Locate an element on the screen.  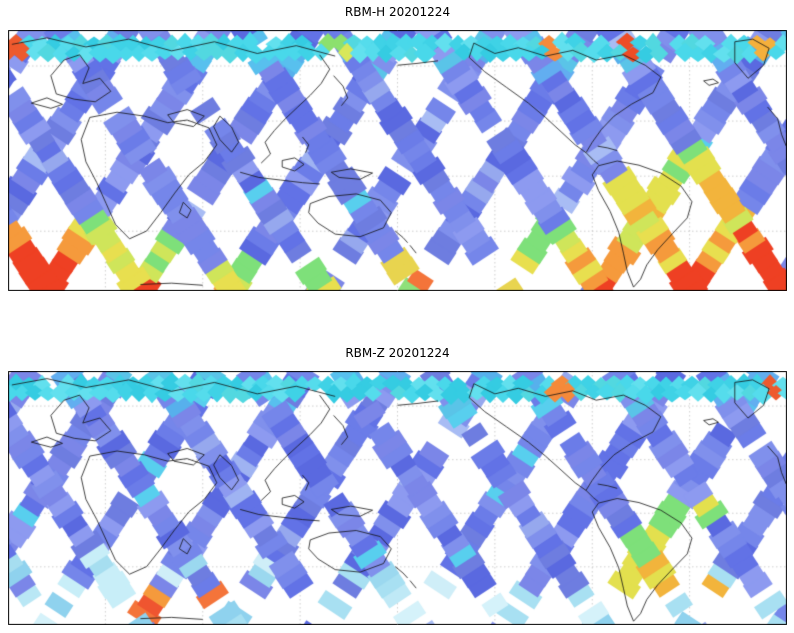
panel-title-rbm-h: RBM-H 20201224 is located at coordinates (397, 12).